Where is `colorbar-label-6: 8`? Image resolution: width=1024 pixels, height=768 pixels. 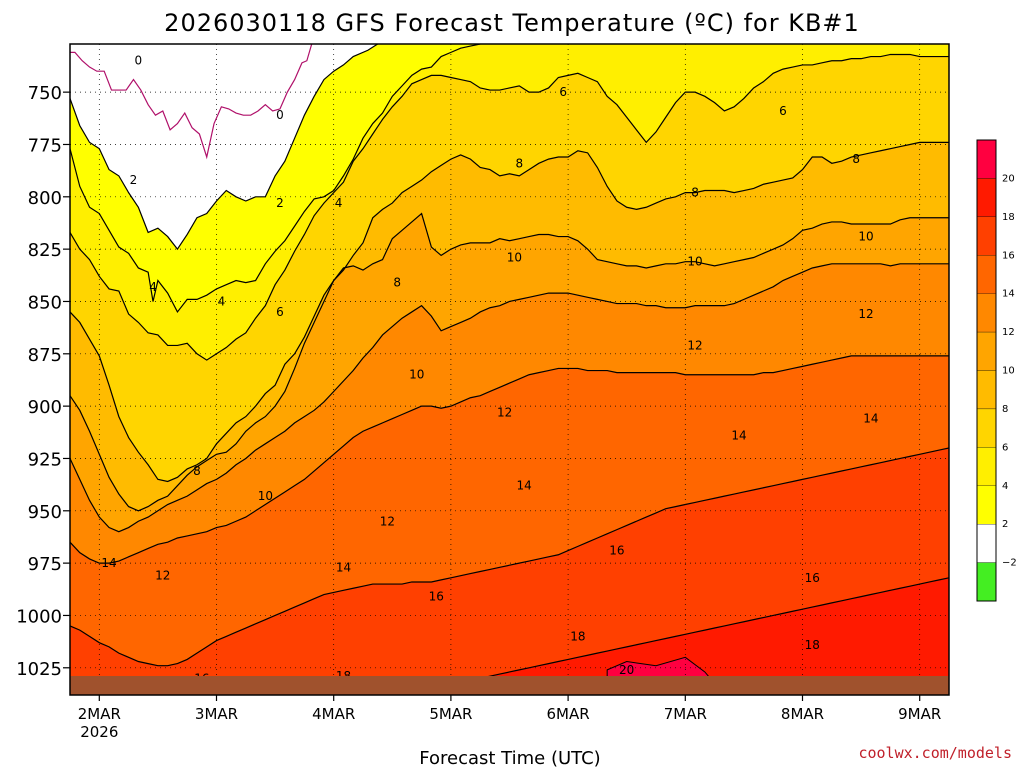 colorbar-label-6: 8 is located at coordinates (1005, 409).